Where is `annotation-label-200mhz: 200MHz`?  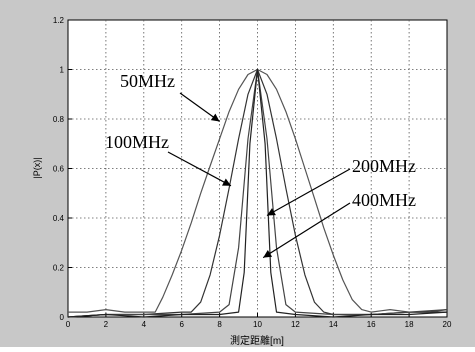
annotation-label-200mhz: 200MHz is located at coordinates (384, 166).